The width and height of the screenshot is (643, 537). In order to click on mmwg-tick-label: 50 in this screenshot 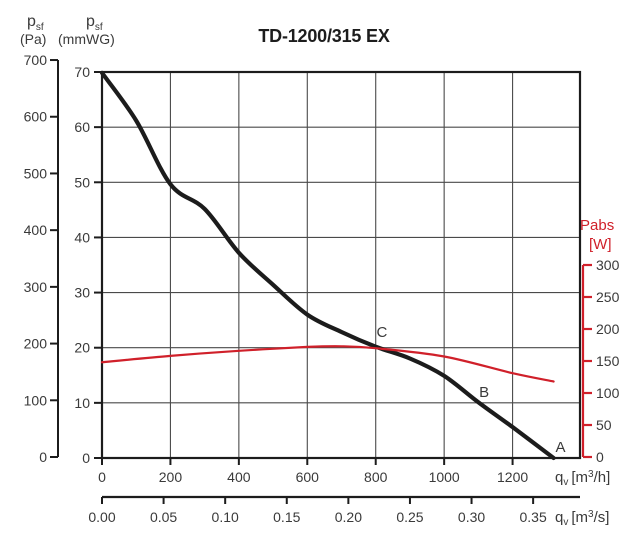, I will do `click(82, 182)`.